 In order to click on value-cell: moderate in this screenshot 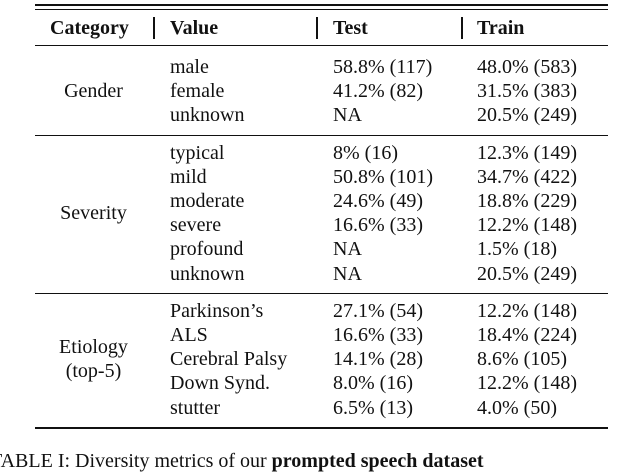, I will do `click(207, 201)`.